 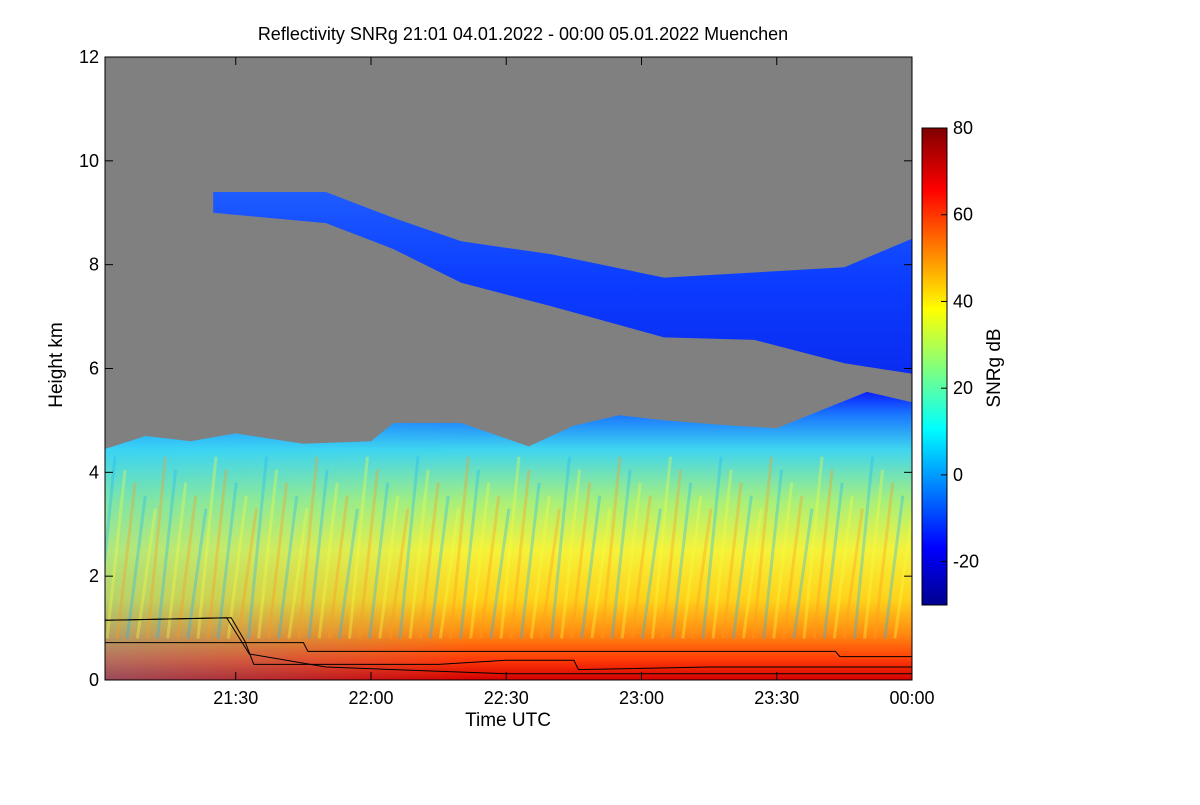 What do you see at coordinates (94, 472) in the screenshot?
I see `y-tick-label: 4` at bounding box center [94, 472].